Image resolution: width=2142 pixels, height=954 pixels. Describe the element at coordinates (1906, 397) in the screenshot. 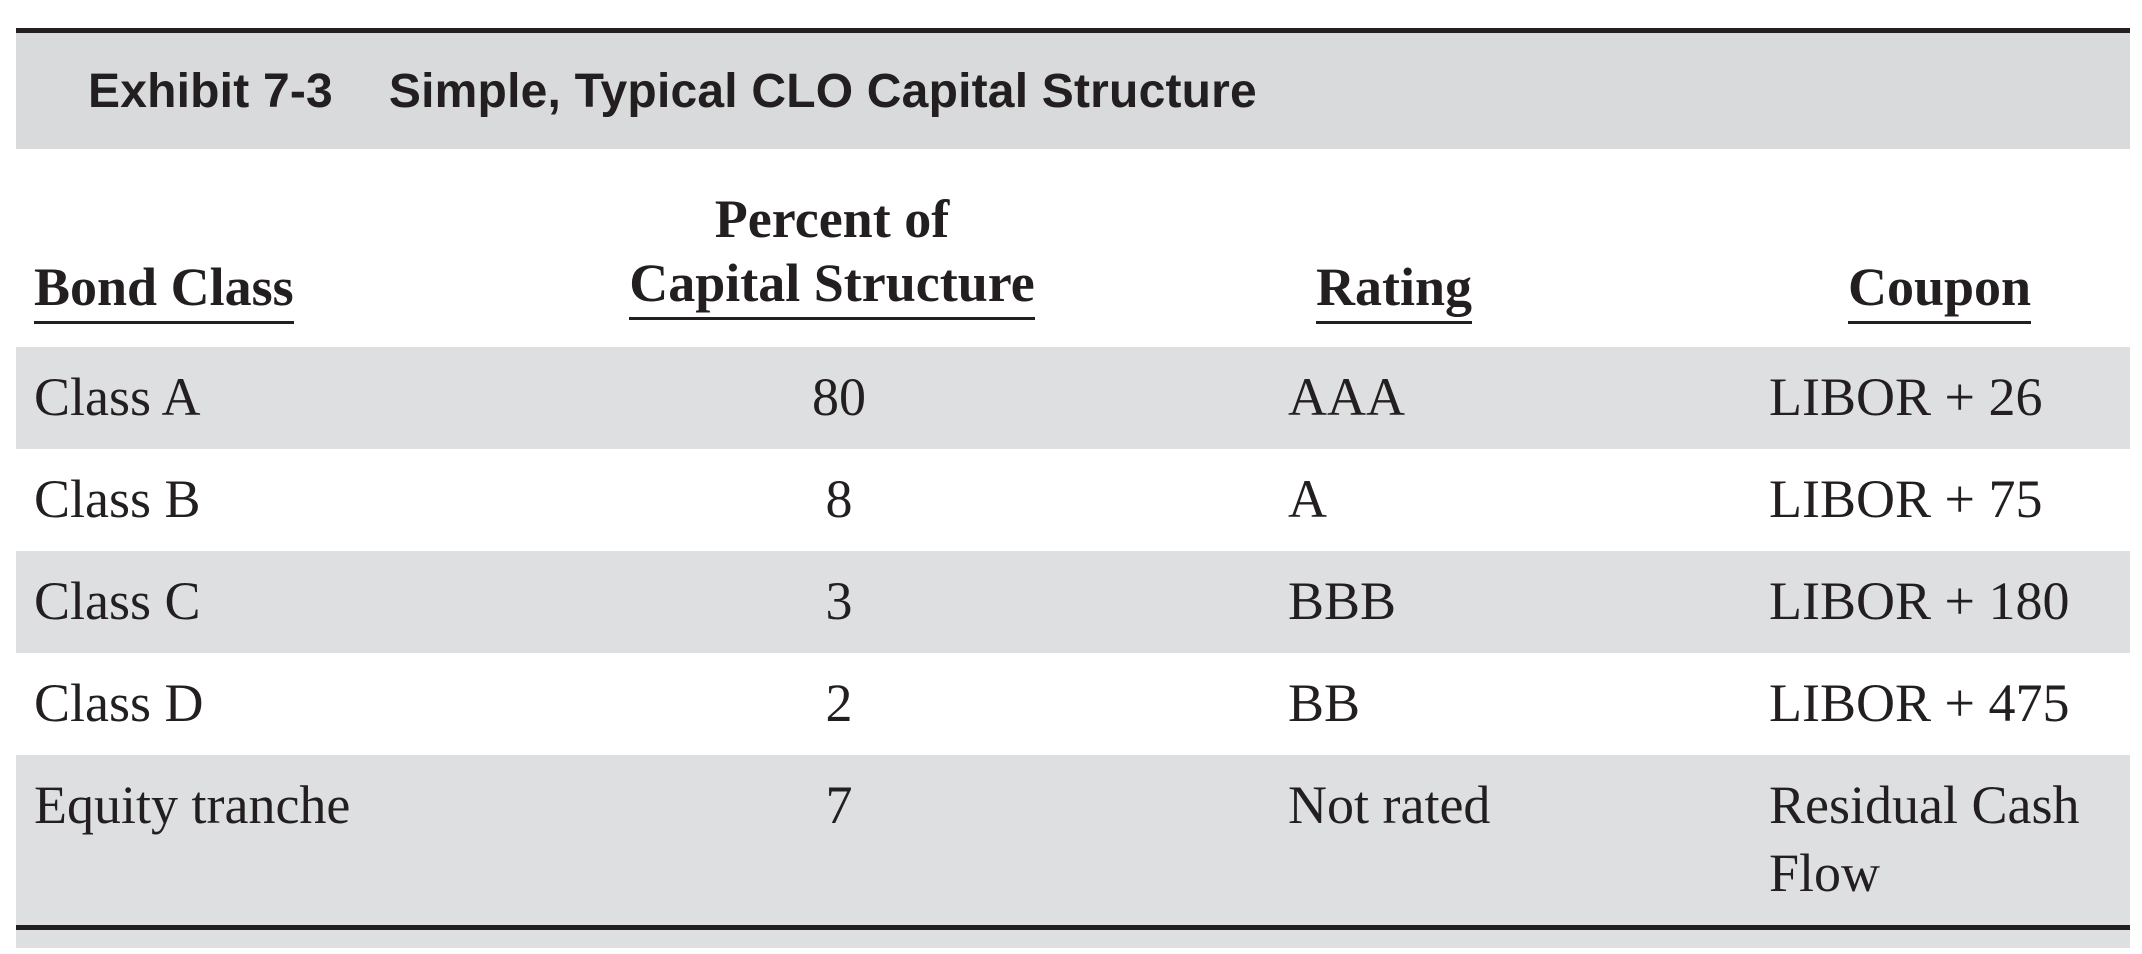

I see `cell-coupon: LIBOR + 26` at that location.